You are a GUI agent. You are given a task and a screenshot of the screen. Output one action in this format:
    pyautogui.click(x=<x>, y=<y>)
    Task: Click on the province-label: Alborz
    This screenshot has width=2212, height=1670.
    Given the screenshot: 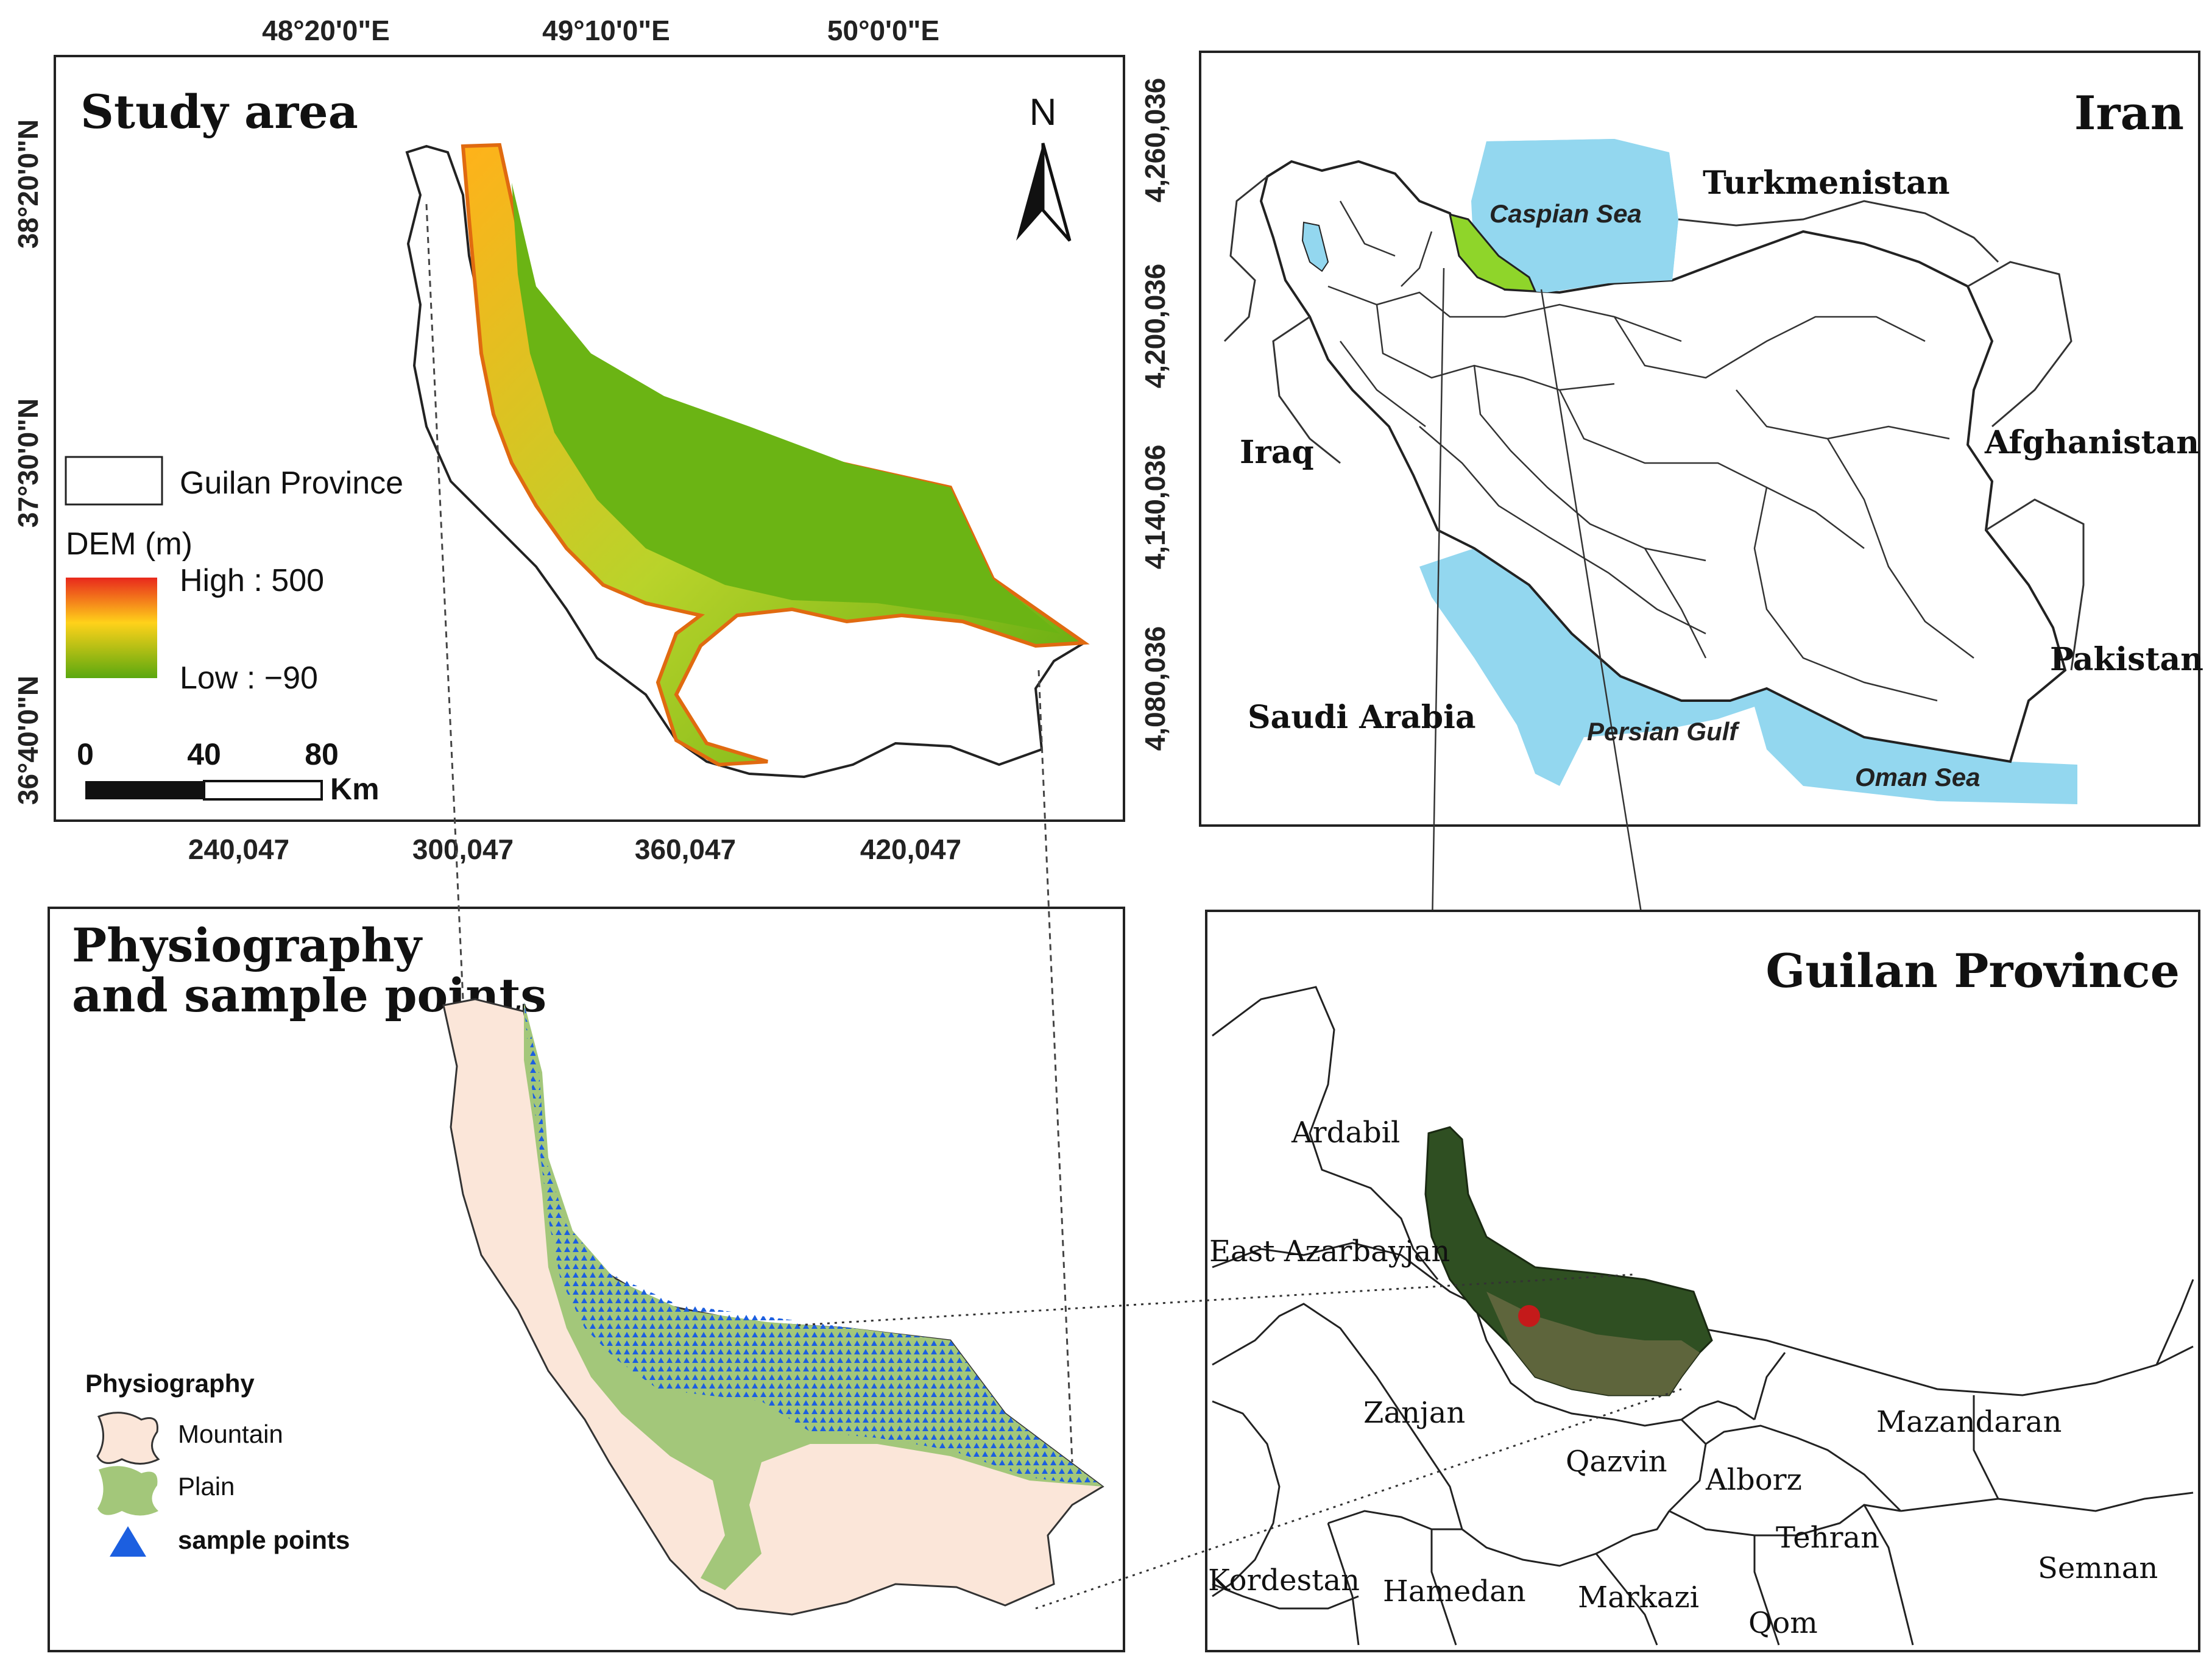 What is the action you would take?
    pyautogui.click(x=1753, y=1480)
    